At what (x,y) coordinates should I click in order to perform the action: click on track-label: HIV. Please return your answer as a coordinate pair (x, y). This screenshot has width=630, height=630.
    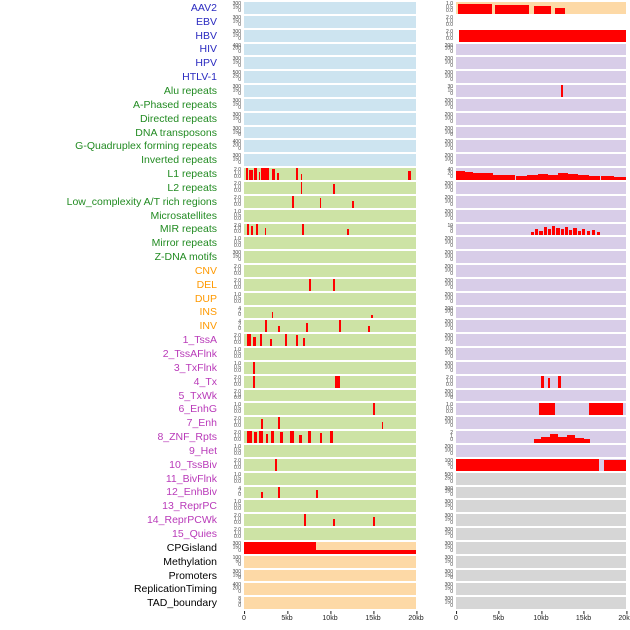
    Looking at the image, I should click on (208, 49).